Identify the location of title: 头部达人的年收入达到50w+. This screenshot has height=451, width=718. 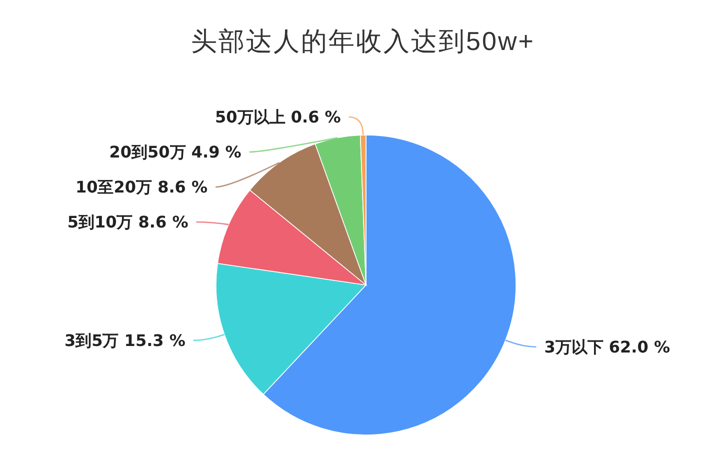
(363, 41).